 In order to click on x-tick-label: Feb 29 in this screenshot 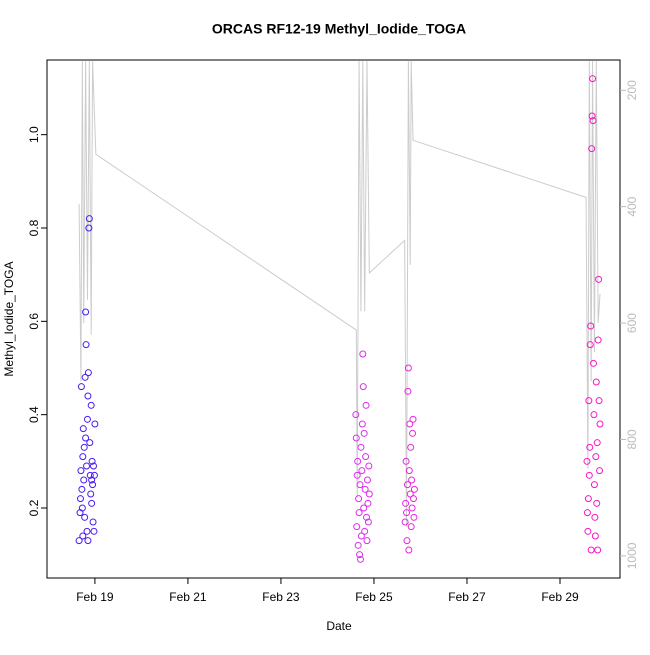, I will do `click(560, 597)`.